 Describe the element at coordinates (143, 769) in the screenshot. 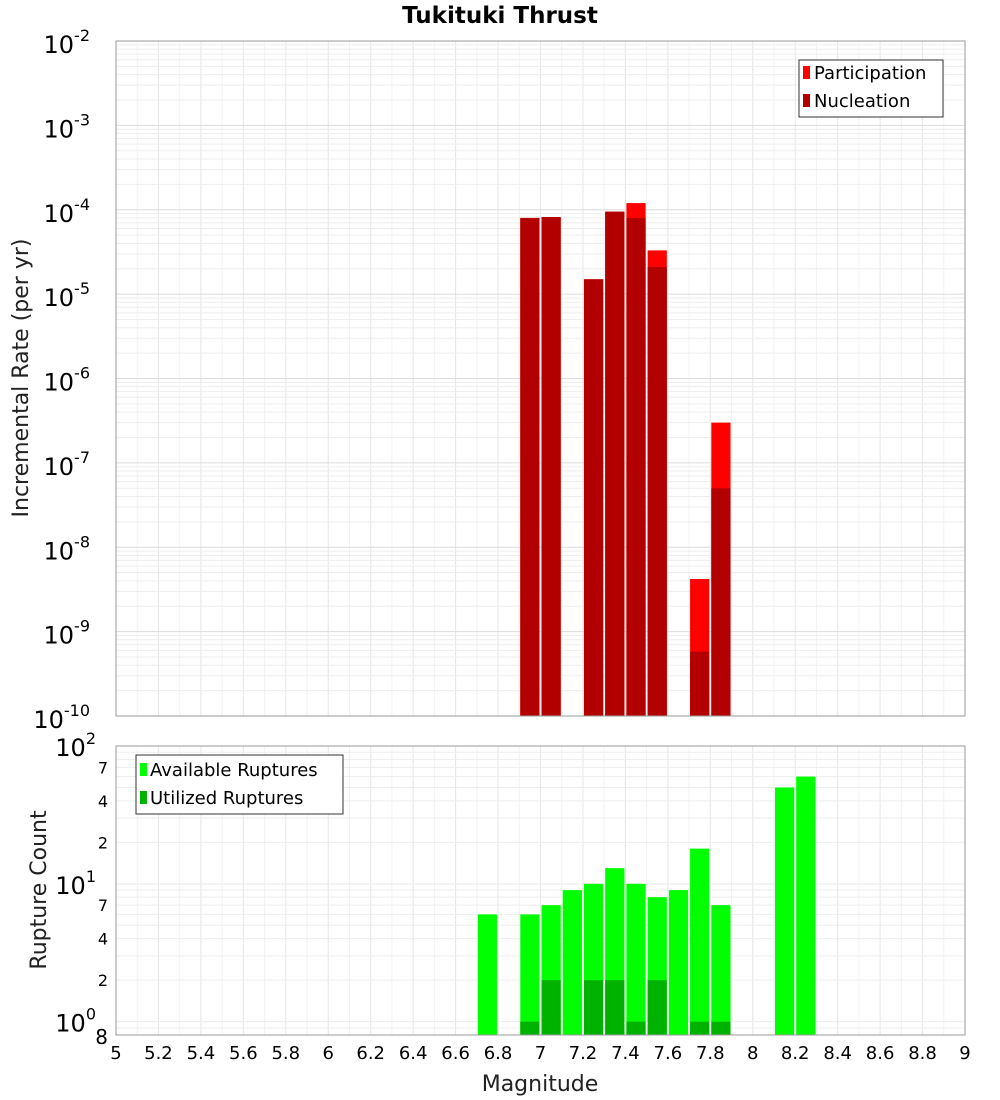

I see `available-ruptures-legend-swatch` at that location.